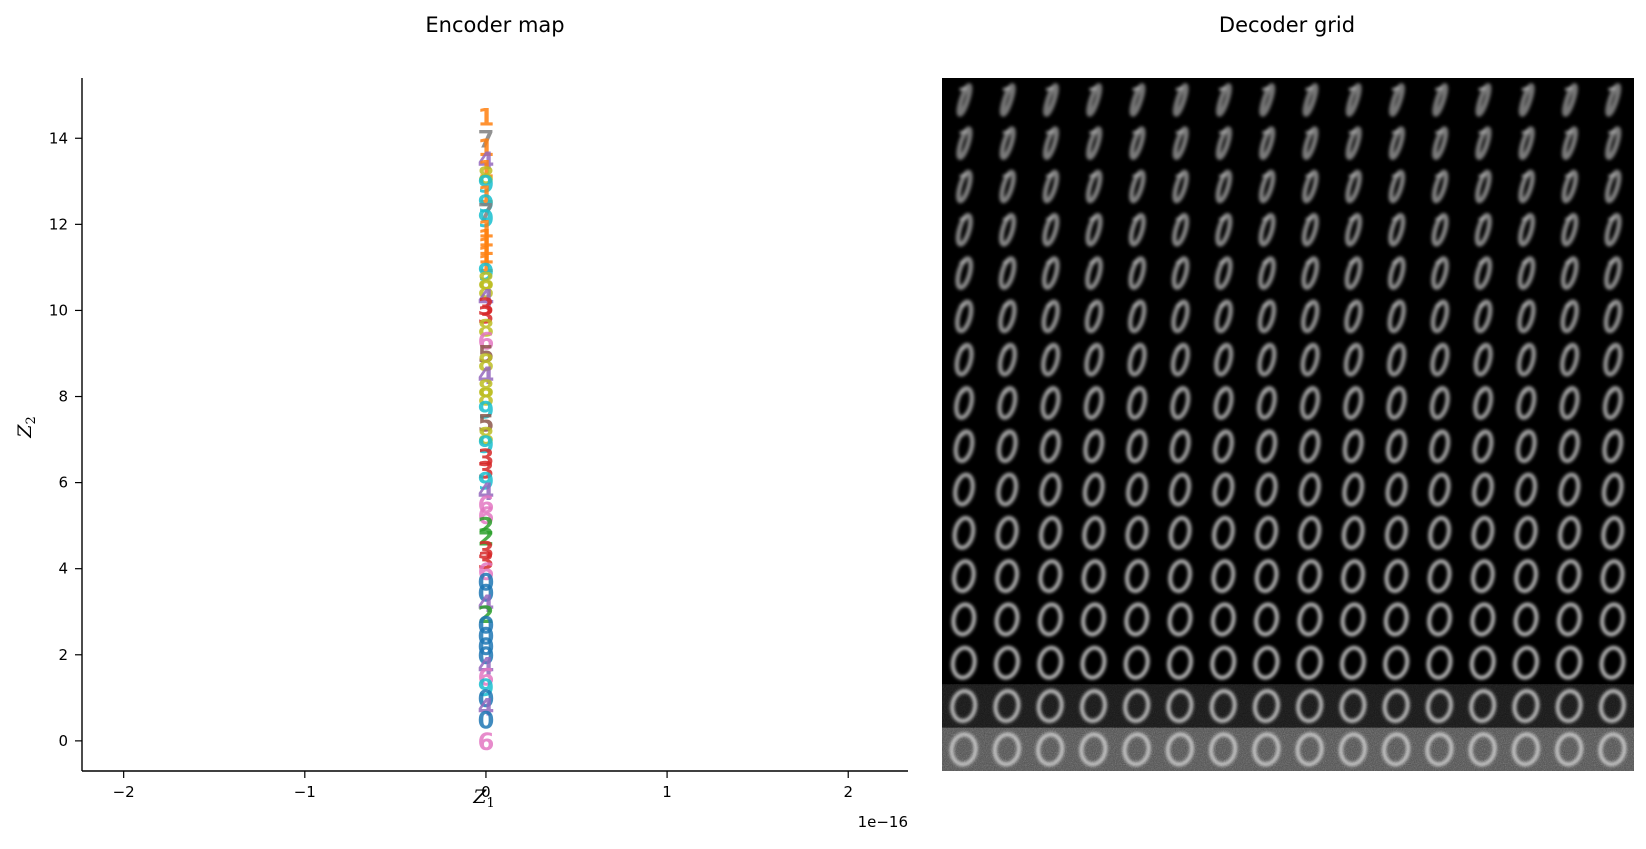  I want to click on y-axis-ticks: 0 2 4 6 8 10 12 14, so click(65, 439).